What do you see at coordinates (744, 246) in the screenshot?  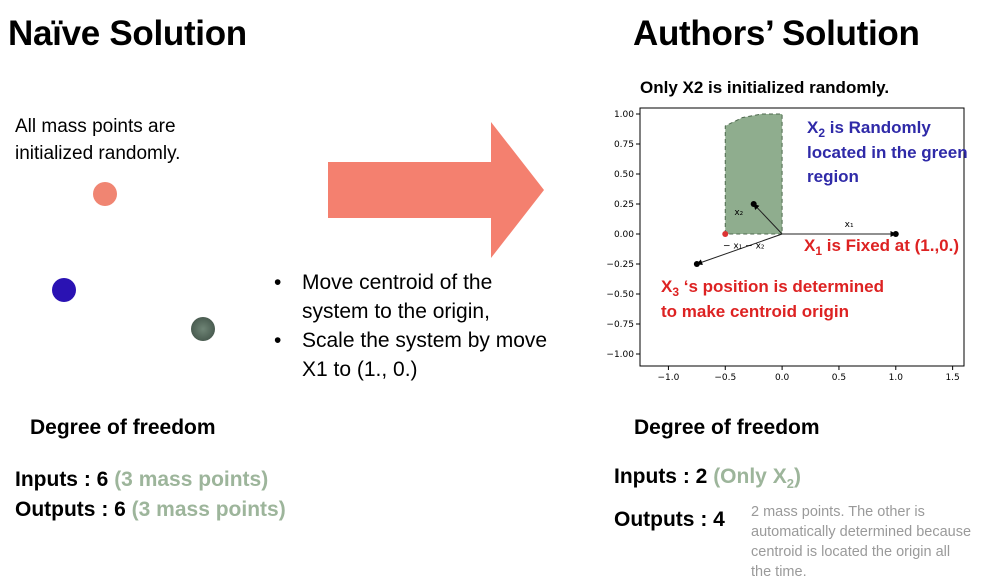 I see `vector-label-x3: − x₁ − x₂` at bounding box center [744, 246].